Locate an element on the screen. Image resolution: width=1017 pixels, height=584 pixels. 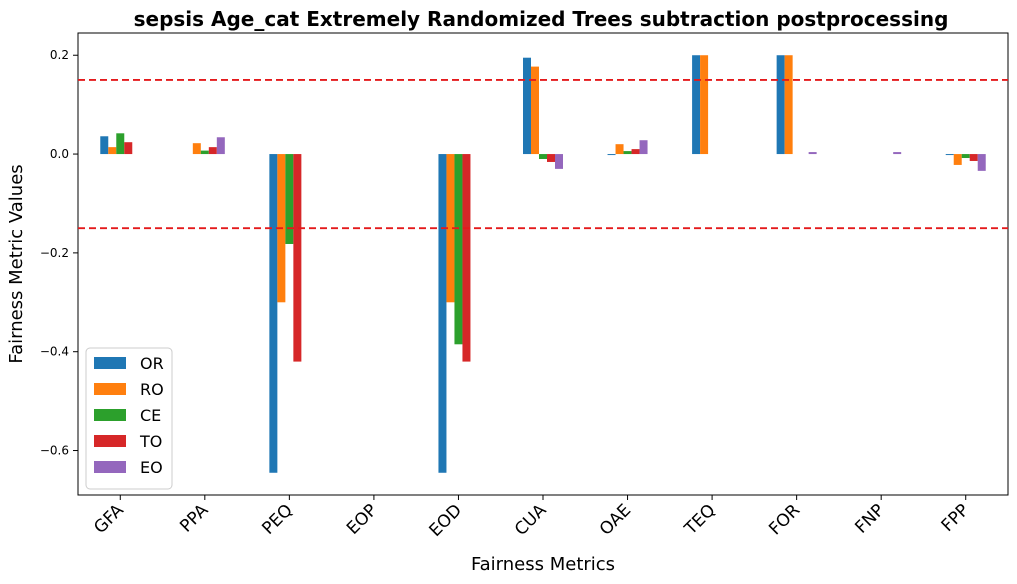
bar-eo-fpp is located at coordinates (981, 162).